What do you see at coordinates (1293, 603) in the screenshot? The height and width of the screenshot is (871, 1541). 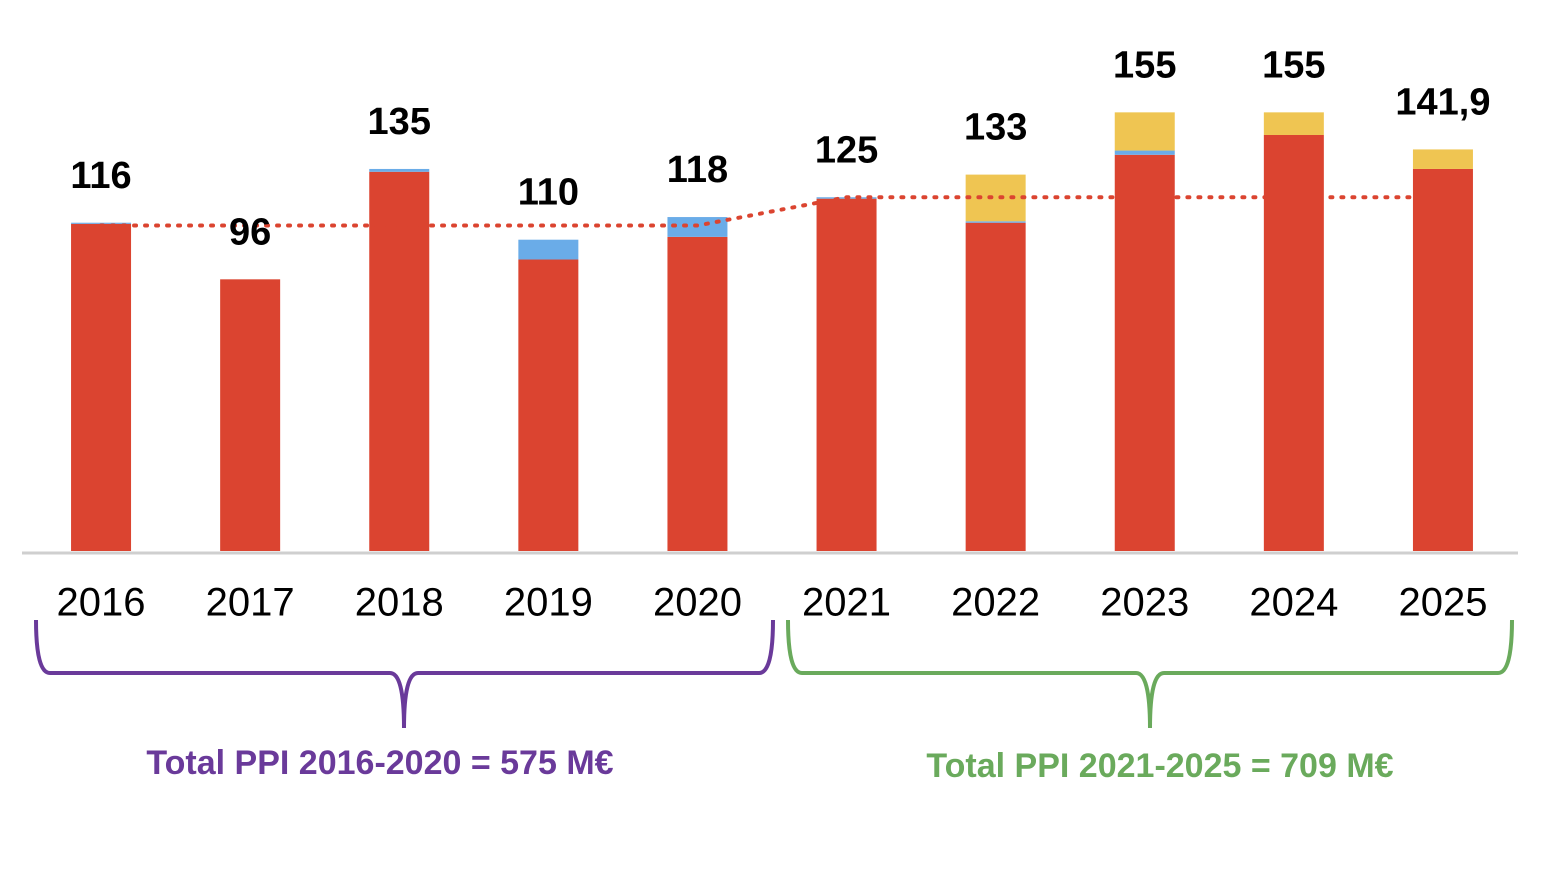 I see `x-tick-label: 2024` at bounding box center [1293, 603].